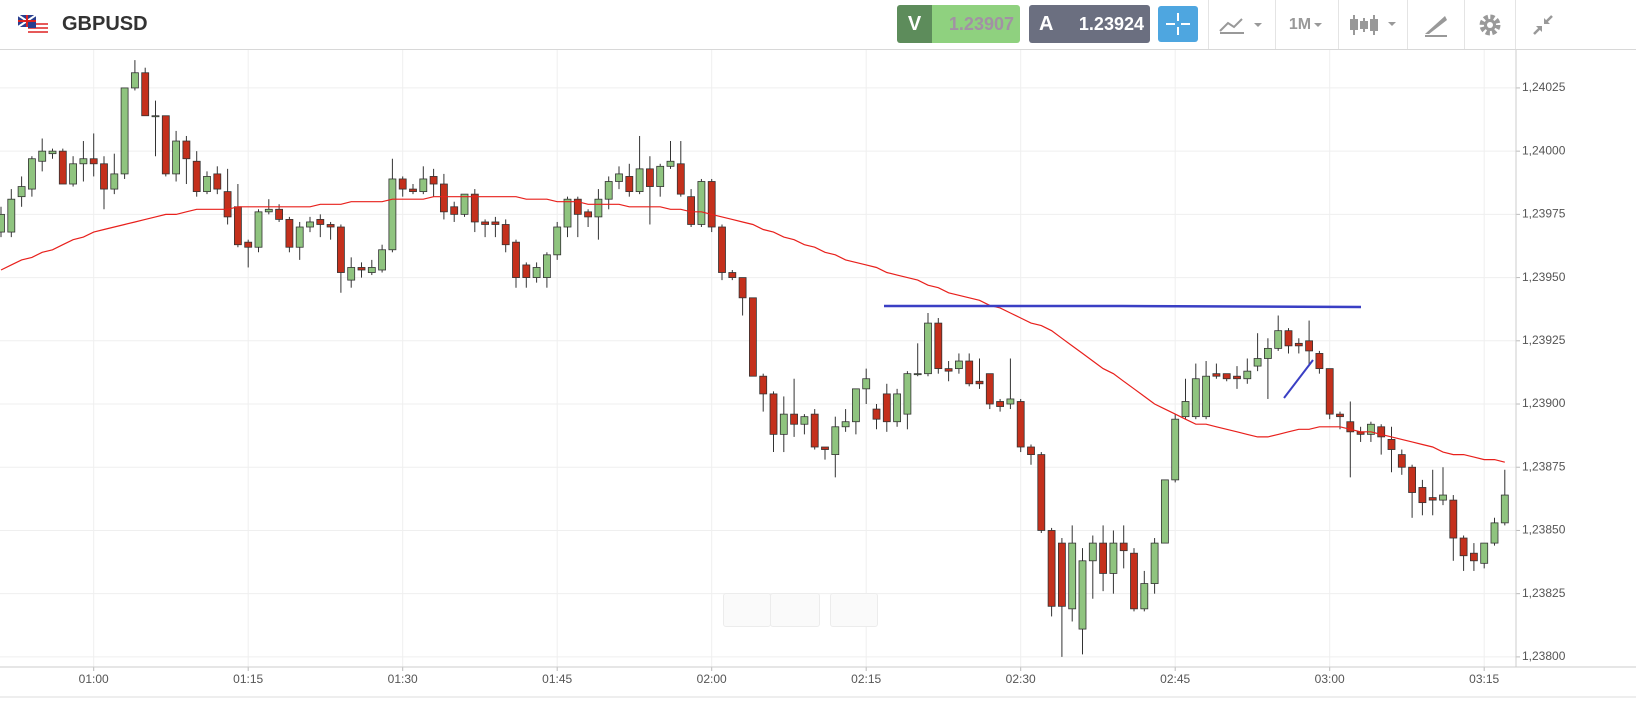 The image size is (1636, 728). I want to click on timeframe-button: 1M, so click(1306, 24).